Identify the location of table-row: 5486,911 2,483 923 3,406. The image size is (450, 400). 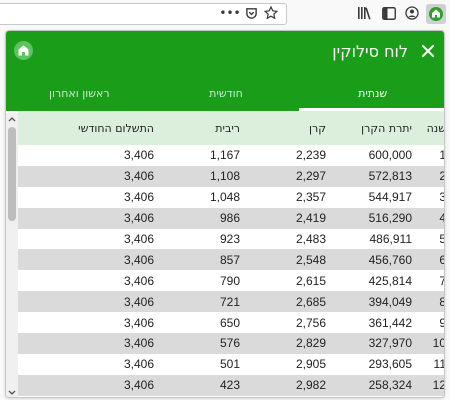
(231, 239).